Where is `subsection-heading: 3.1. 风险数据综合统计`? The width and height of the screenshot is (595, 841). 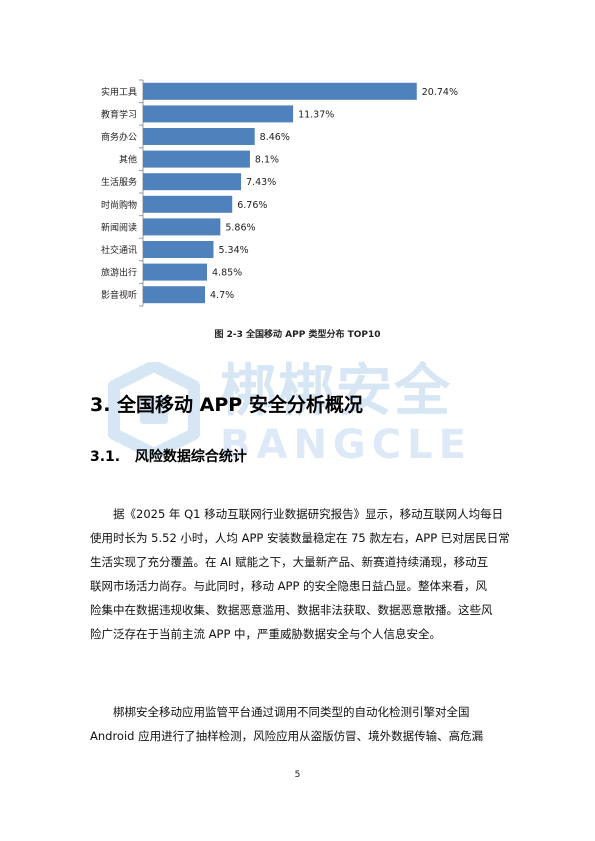
subsection-heading: 3.1. 风险数据综合统计 is located at coordinates (168, 456).